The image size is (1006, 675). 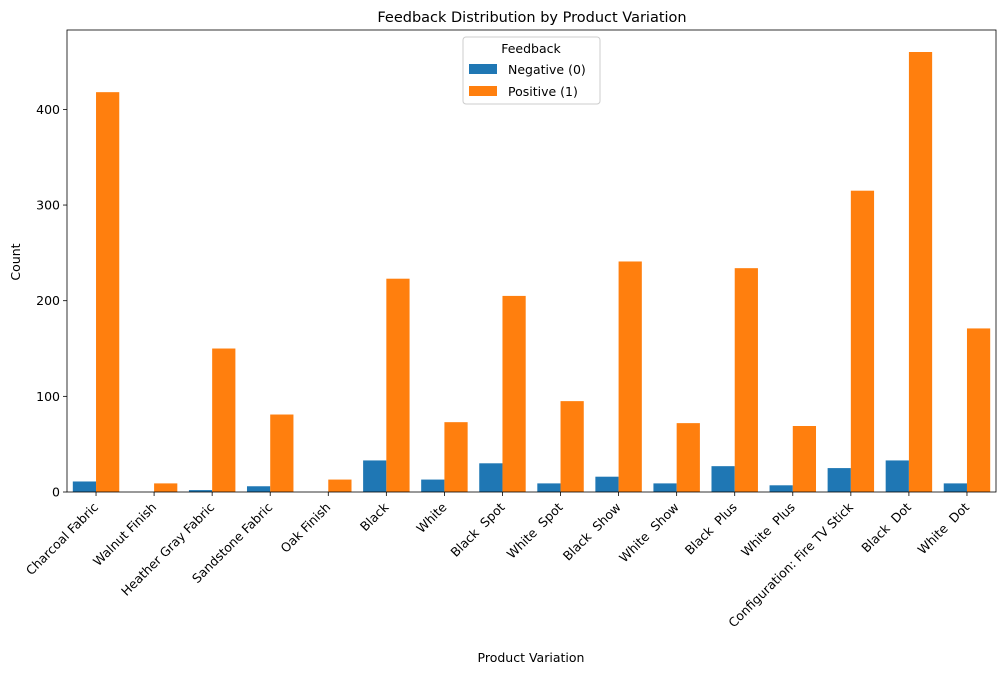 I want to click on x-tick-label-7: Black Spot, so click(x=477, y=529).